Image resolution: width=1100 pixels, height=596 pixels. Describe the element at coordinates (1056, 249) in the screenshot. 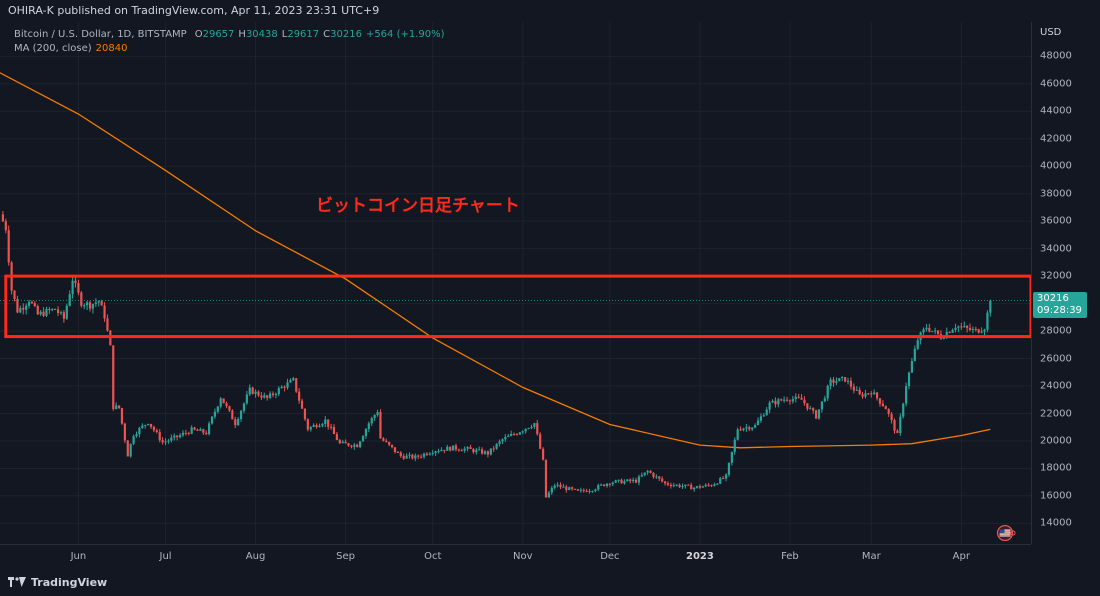

I see `price-tick-label: 34000` at that location.